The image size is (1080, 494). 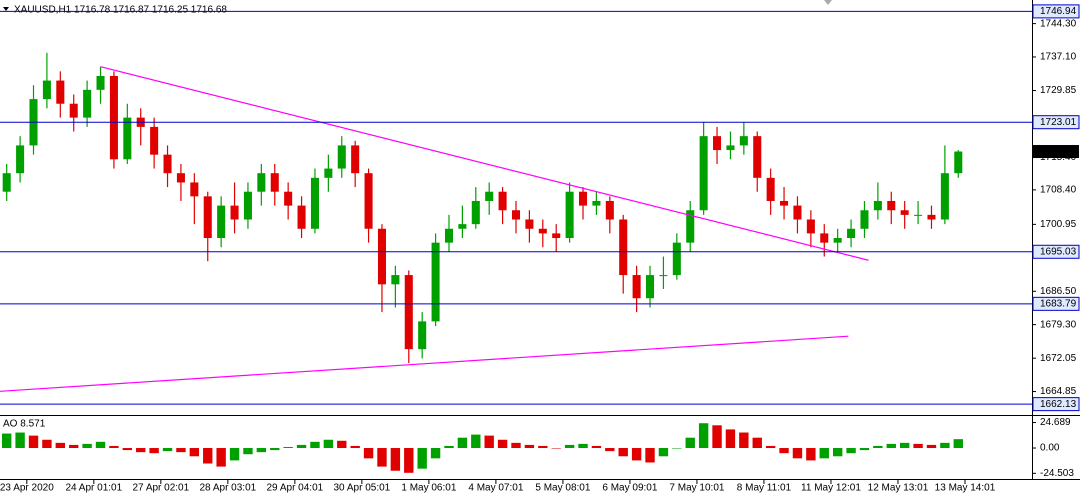 What do you see at coordinates (1050, 448) in the screenshot?
I see `y-tick-label: 0.00` at bounding box center [1050, 448].